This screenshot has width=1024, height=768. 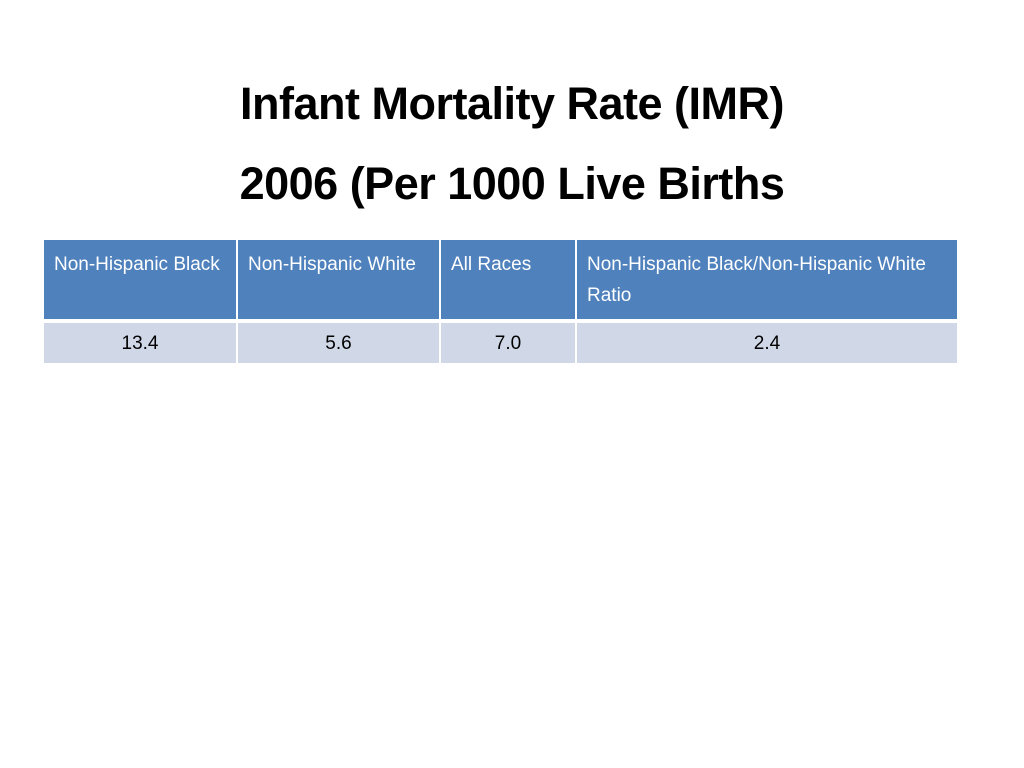 What do you see at coordinates (767, 342) in the screenshot?
I see `cell-black-white-ratio: 2.4` at bounding box center [767, 342].